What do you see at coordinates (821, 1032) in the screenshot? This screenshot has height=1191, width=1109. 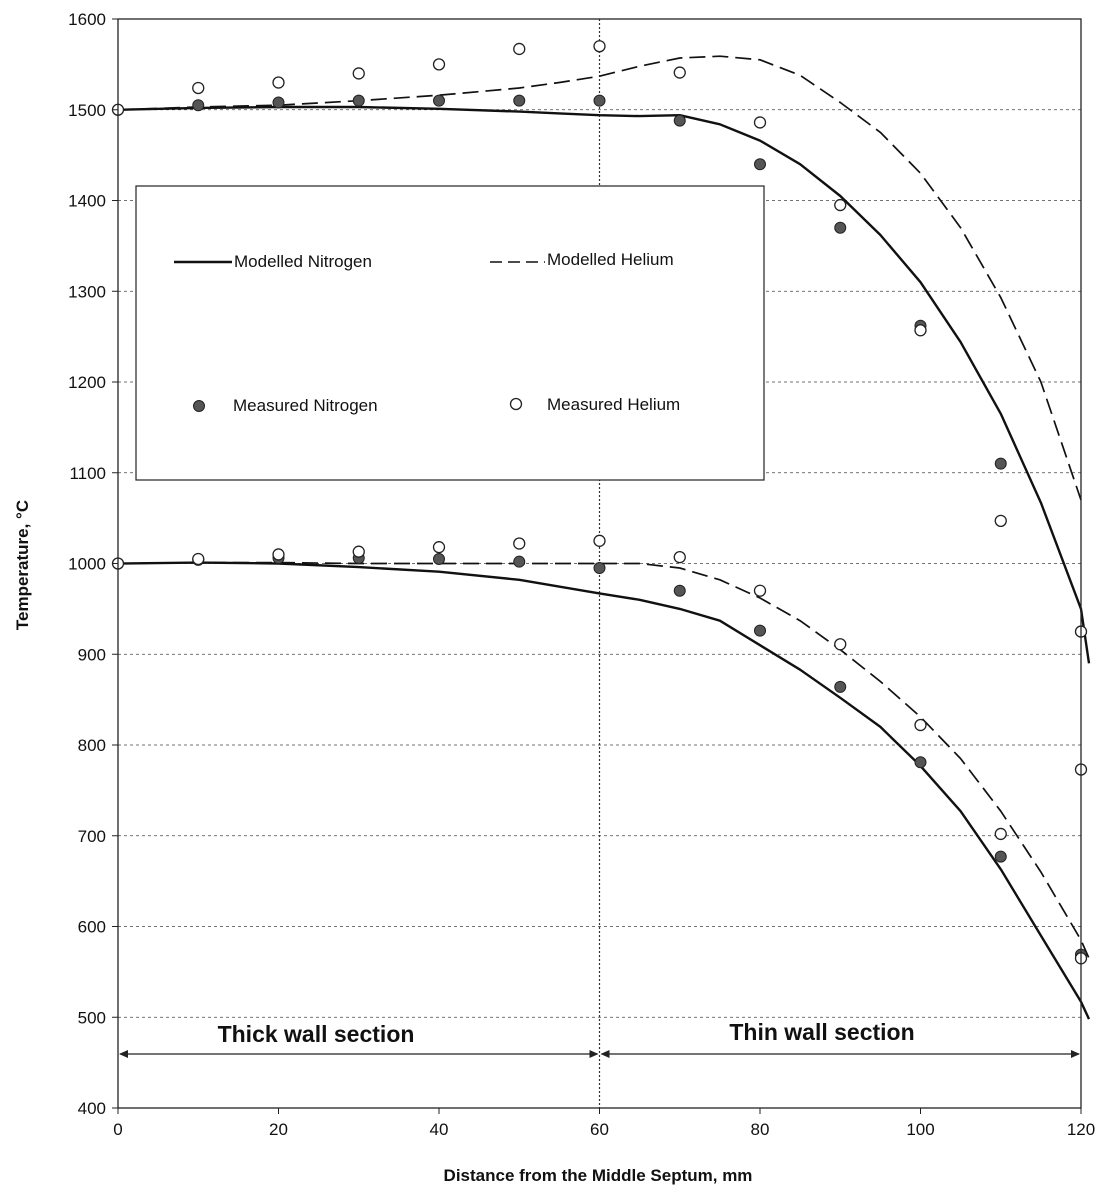 I see `thin-wall-section-label: Thin wall section` at bounding box center [821, 1032].